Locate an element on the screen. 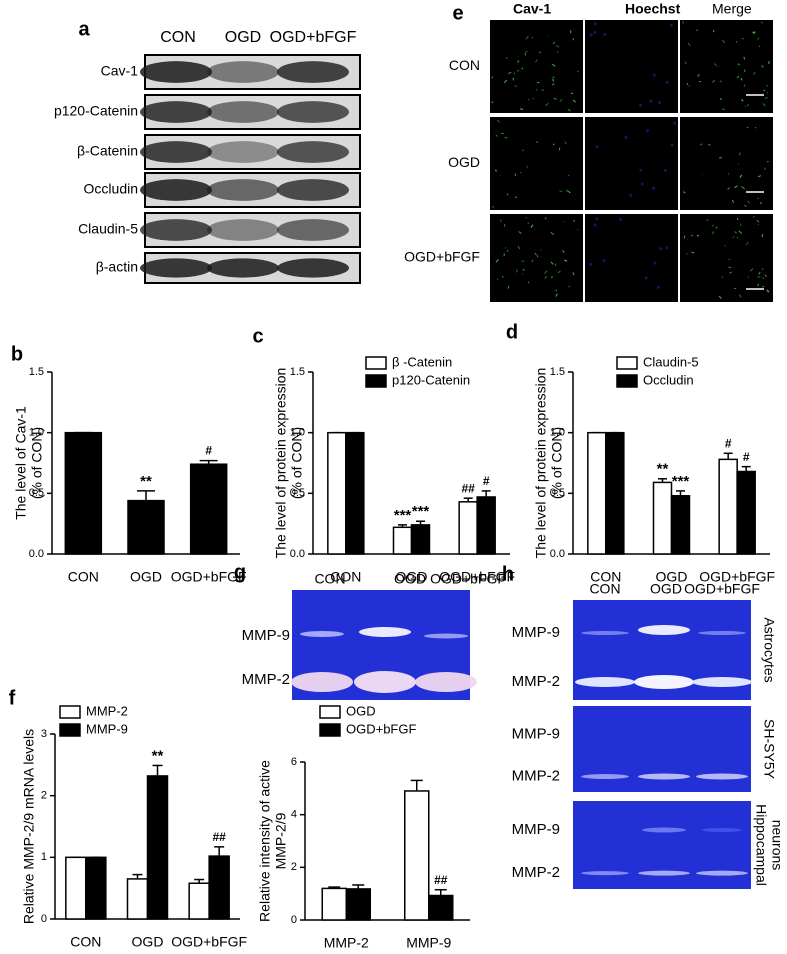  gel-column-label: OGD is located at coordinates (666, 589).